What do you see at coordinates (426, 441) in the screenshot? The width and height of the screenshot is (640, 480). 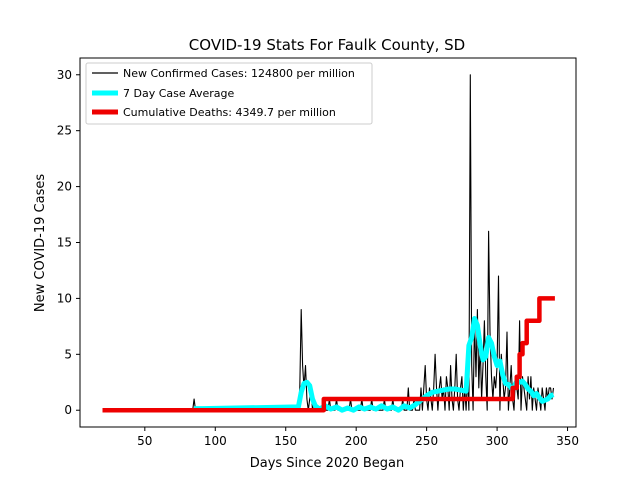 I see `x-tick-label: 250` at bounding box center [426, 441].